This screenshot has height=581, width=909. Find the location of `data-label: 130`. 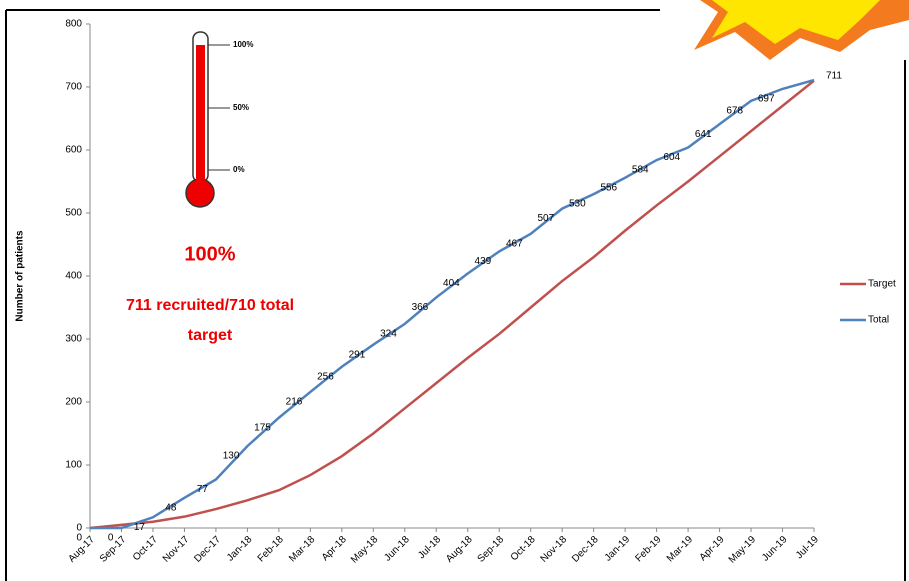

data-label: 130 is located at coordinates (231, 456).